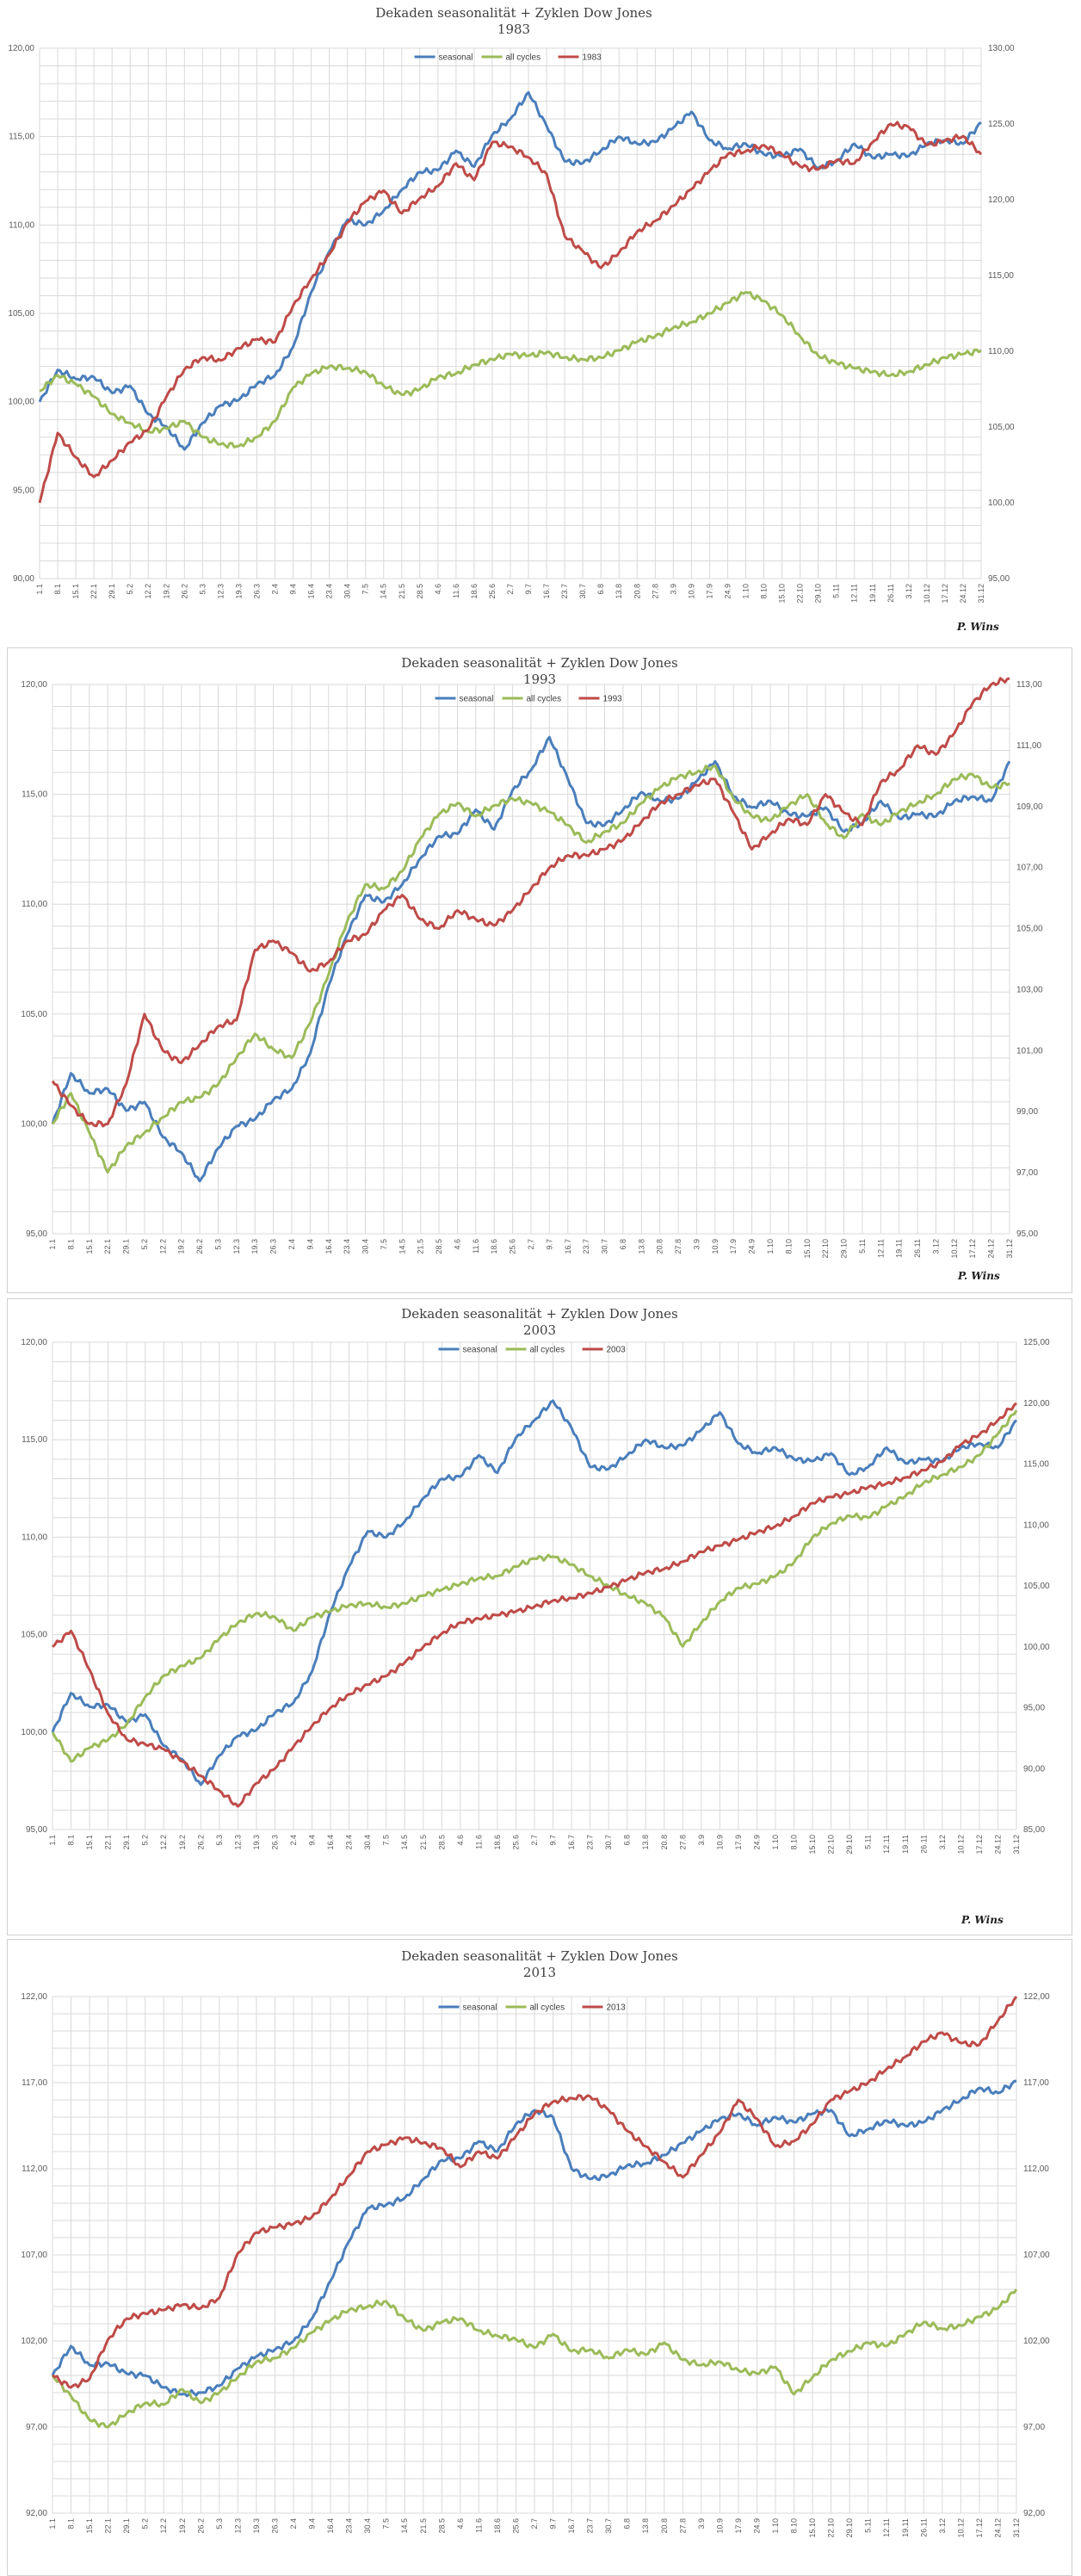  What do you see at coordinates (1034, 2427) in the screenshot?
I see `y2-tick-label: 97,00` at bounding box center [1034, 2427].